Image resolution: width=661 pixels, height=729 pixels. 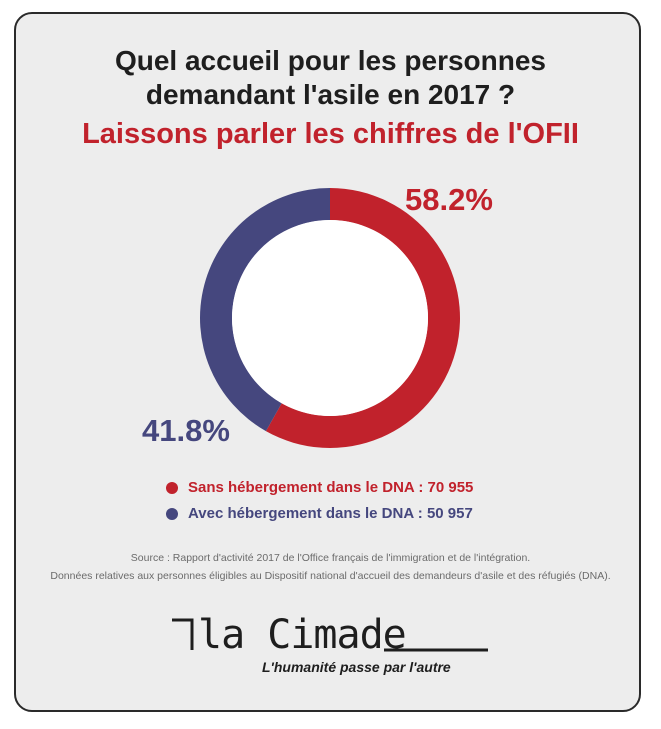 I want to click on title-line-2: demandant l'asile en 2017 ?, so click(x=330, y=94).